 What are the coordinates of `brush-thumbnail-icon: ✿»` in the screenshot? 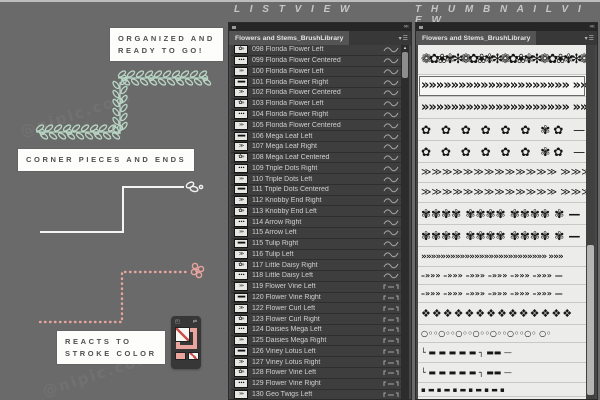 It's located at (241, 50).